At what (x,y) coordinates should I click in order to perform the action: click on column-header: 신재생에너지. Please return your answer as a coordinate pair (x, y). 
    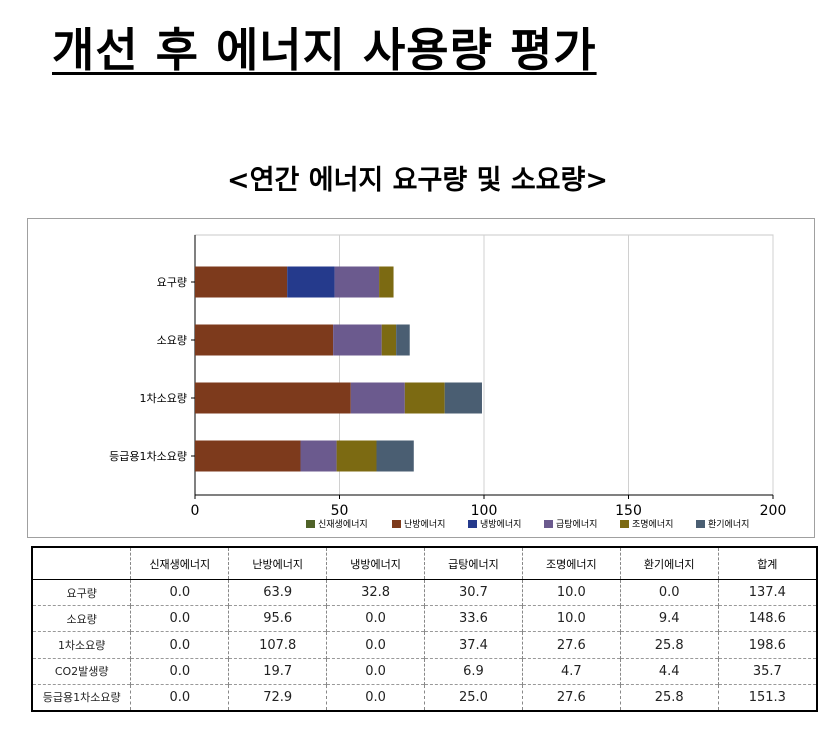
    Looking at the image, I should click on (179, 564).